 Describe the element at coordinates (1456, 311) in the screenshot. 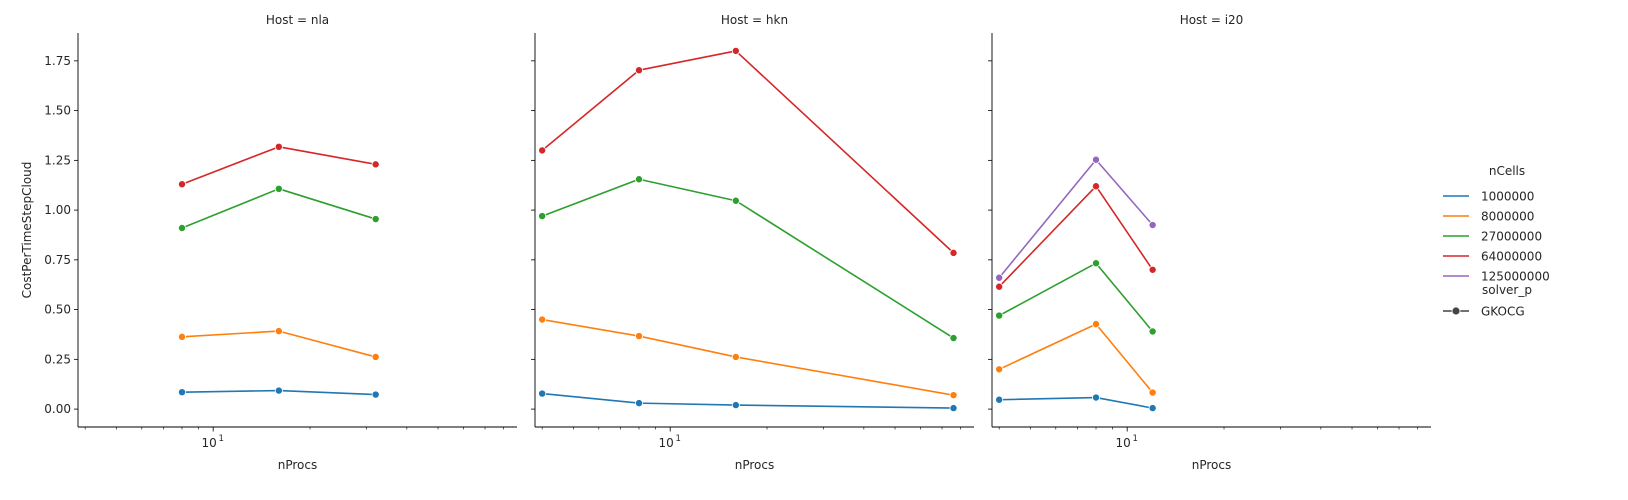

I see `legend-style-marker` at that location.